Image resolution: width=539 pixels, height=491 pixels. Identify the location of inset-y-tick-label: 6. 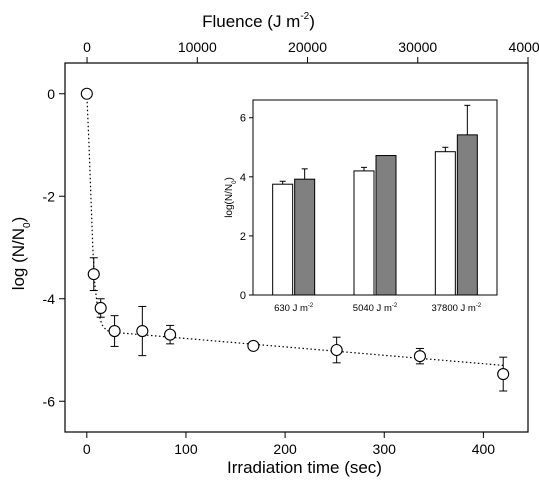
(243, 119).